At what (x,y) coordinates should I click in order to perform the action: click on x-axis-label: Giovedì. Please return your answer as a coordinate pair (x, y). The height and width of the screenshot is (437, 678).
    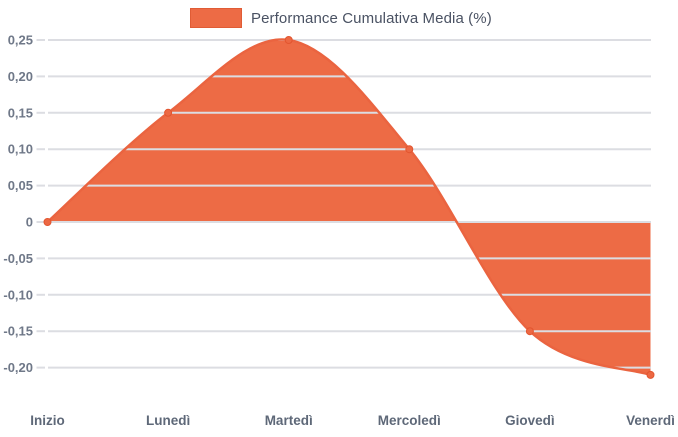
    Looking at the image, I should click on (530, 420).